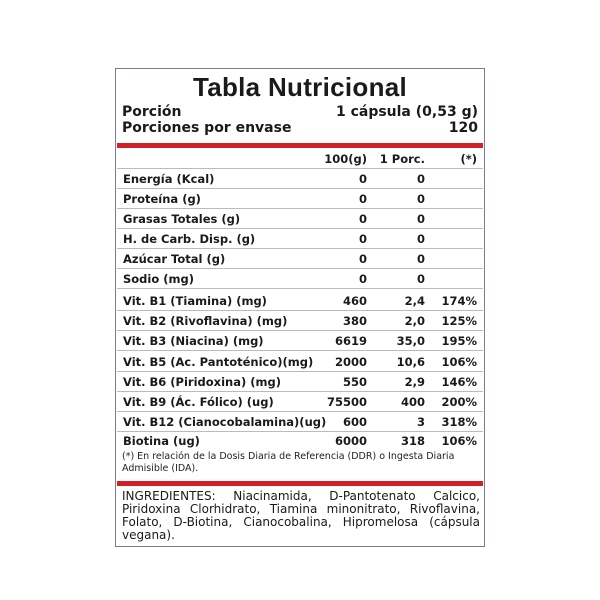 The image size is (600, 600). What do you see at coordinates (152, 112) in the screenshot?
I see `serving-label: Porción` at bounding box center [152, 112].